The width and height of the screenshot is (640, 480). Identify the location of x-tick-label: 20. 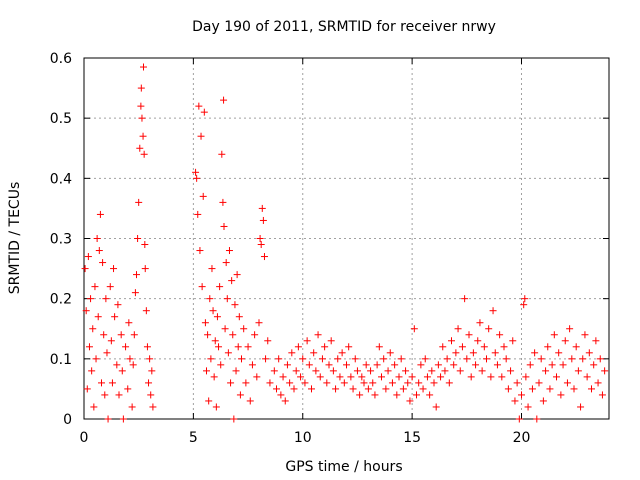
(522, 438).